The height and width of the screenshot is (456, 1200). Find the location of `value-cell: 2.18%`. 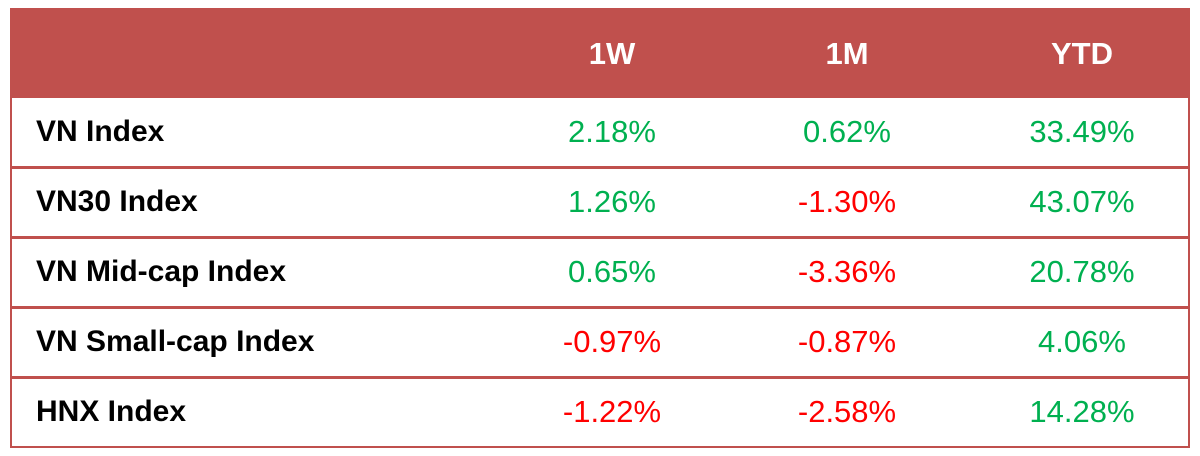

value-cell: 2.18% is located at coordinates (612, 131).